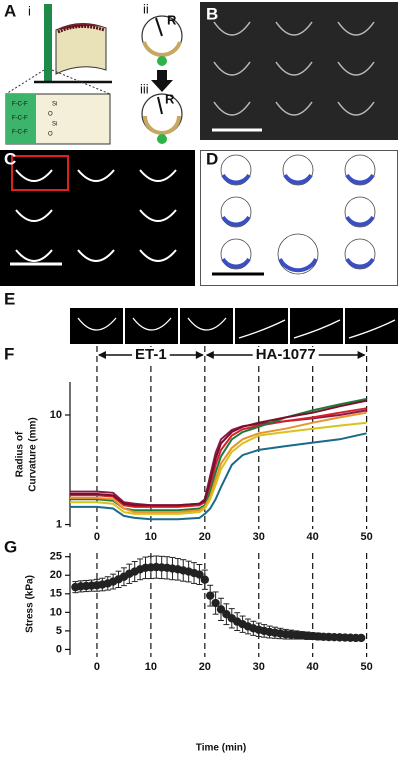  Describe the element at coordinates (151, 355) in the screenshot. I see `annotation-bg` at that location.